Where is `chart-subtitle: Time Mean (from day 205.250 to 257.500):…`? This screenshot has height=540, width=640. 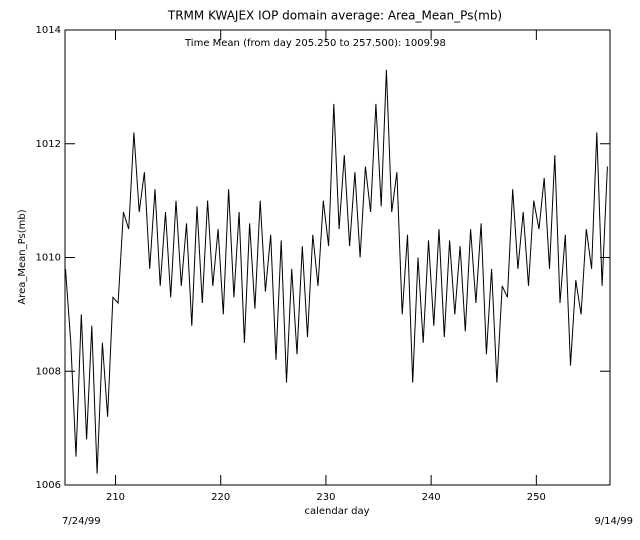
chart-subtitle: Time Mean (from day 205.250 to 257.500):… is located at coordinates (315, 43).